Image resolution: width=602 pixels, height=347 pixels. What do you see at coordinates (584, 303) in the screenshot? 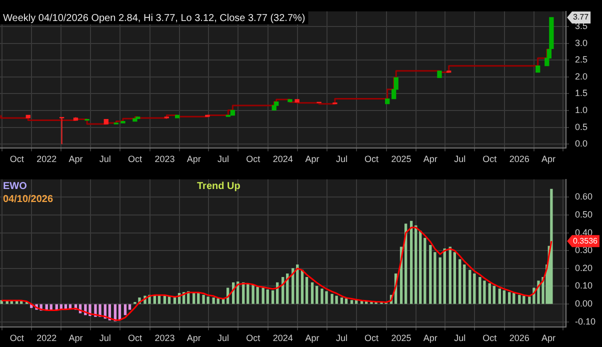
I see `y-tick-label: 0.00` at bounding box center [584, 303].